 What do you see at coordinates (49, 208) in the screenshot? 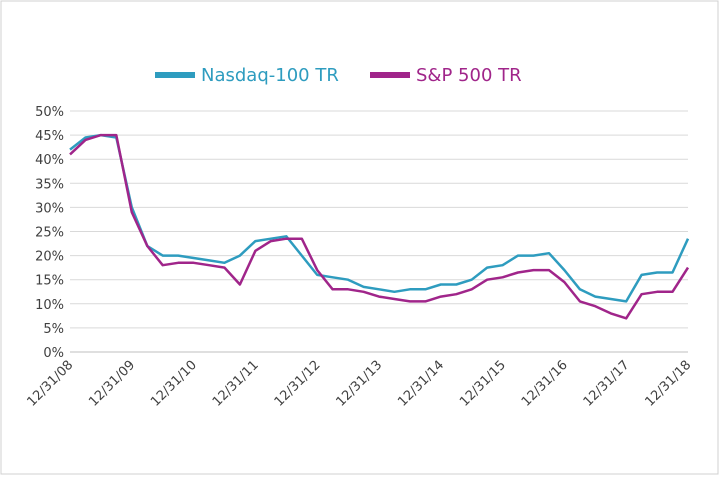
I see `y-tick-label: 30%` at bounding box center [49, 208].